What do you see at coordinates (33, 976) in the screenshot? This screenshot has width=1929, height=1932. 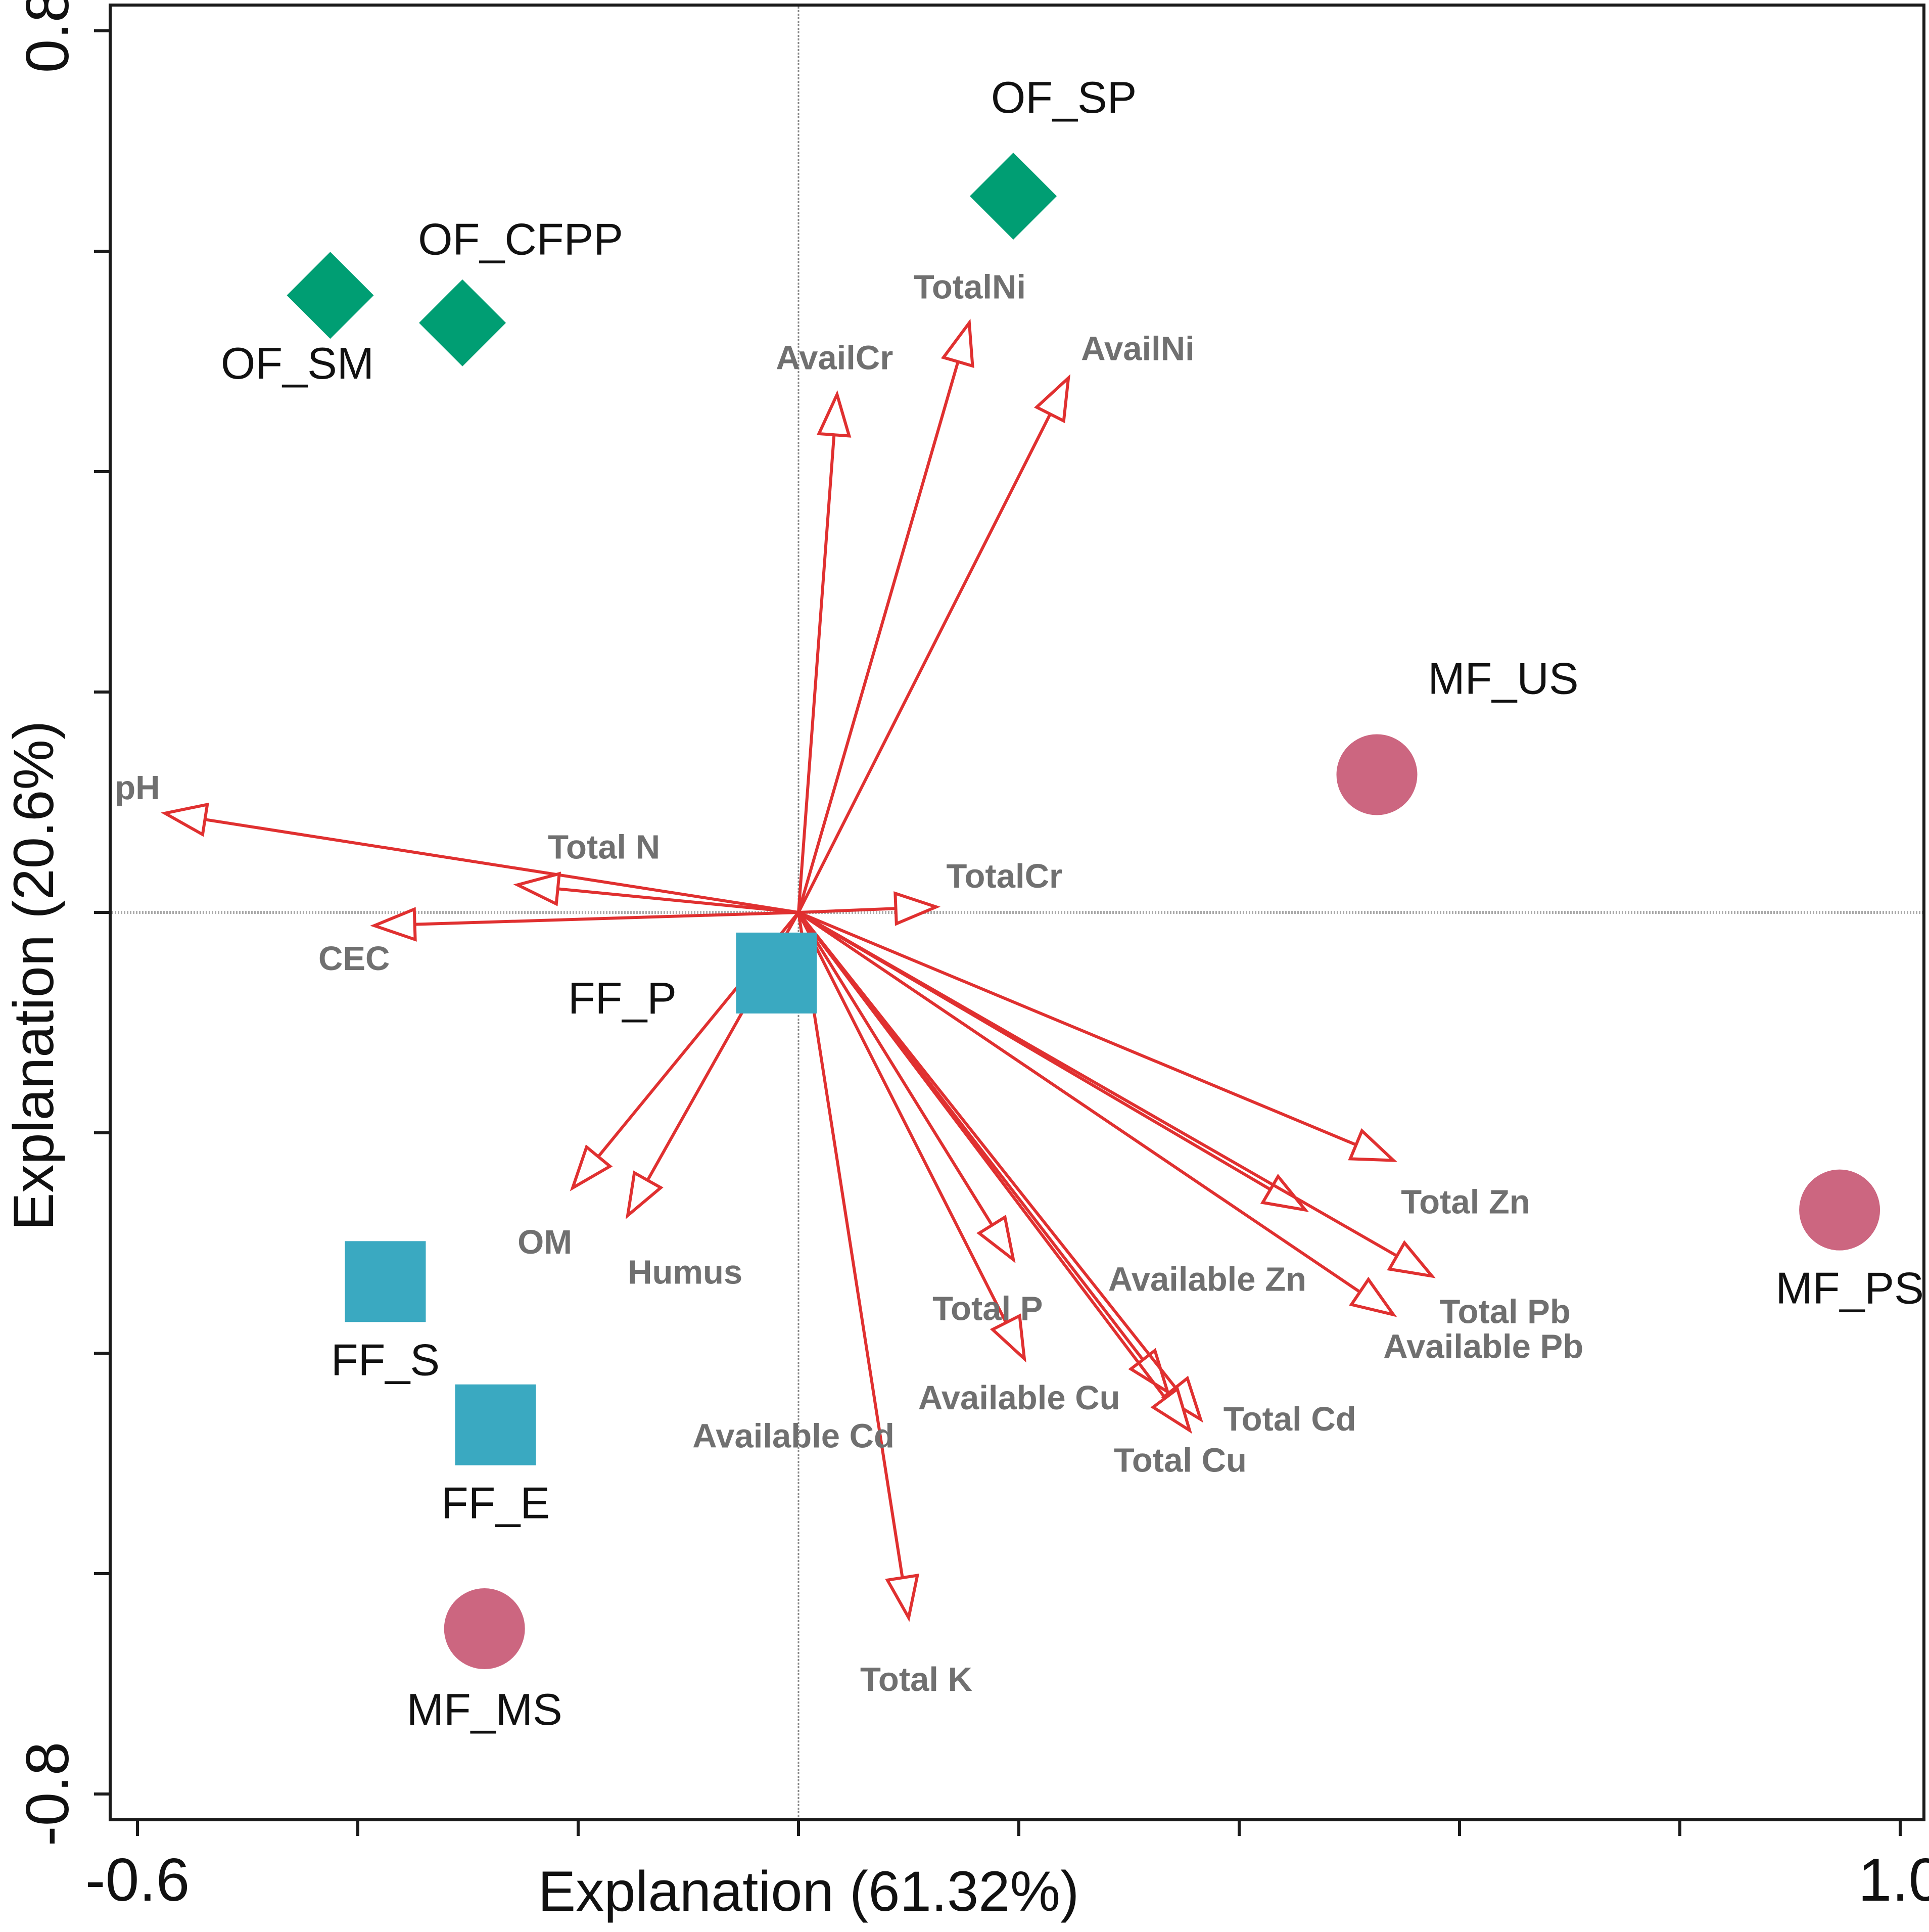 I see `y-axis-title: Explanation (20.6%)` at bounding box center [33, 976].